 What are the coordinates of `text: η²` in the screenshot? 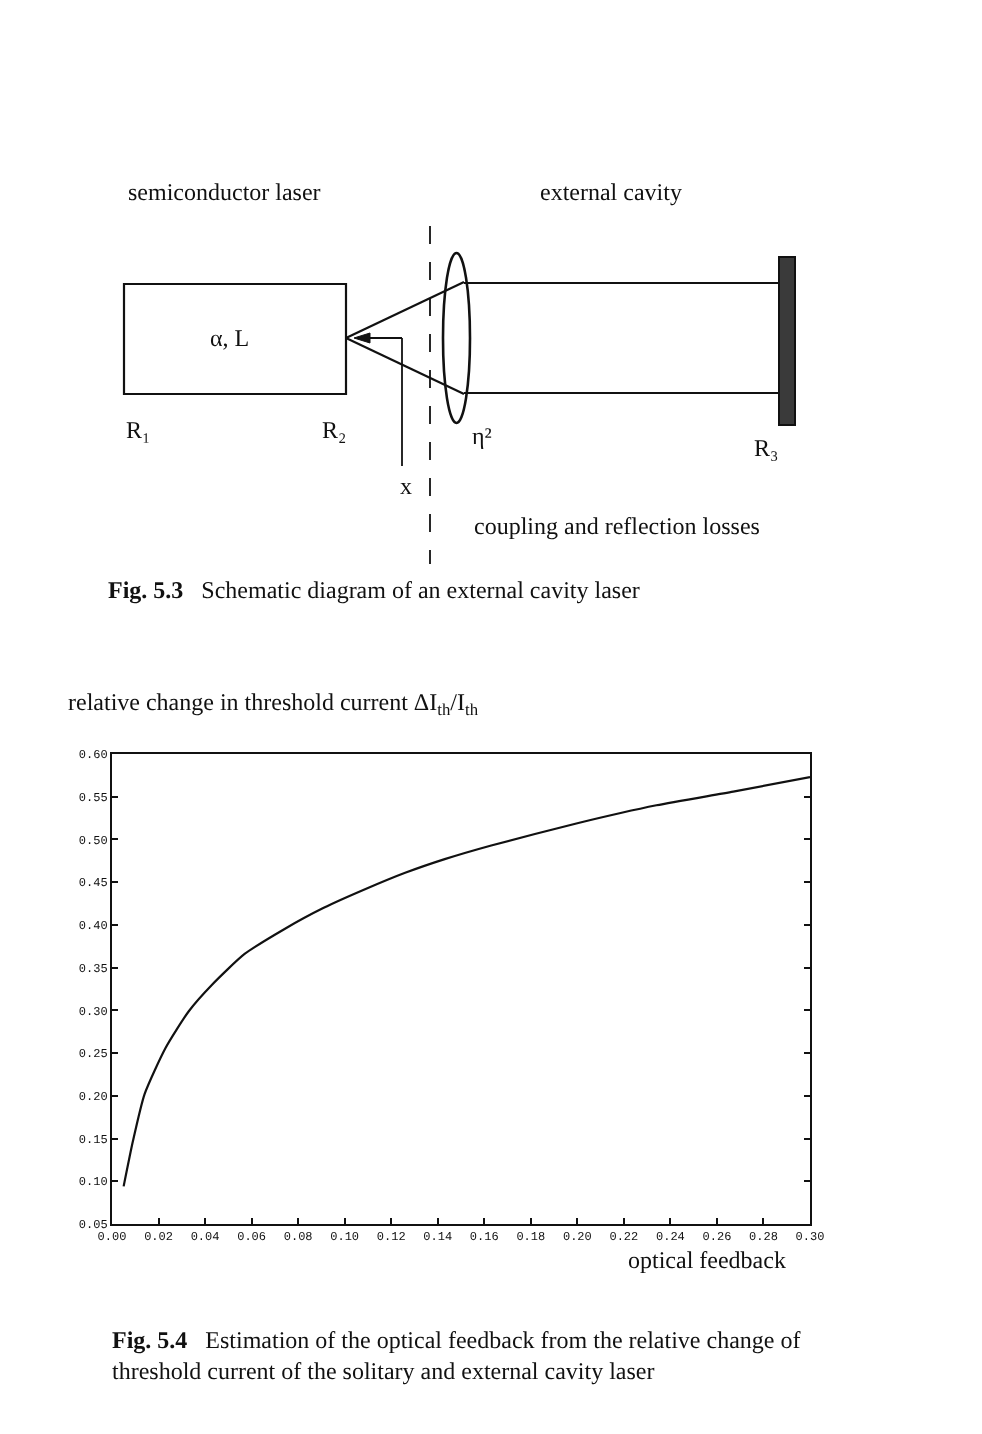 It's located at (482, 436).